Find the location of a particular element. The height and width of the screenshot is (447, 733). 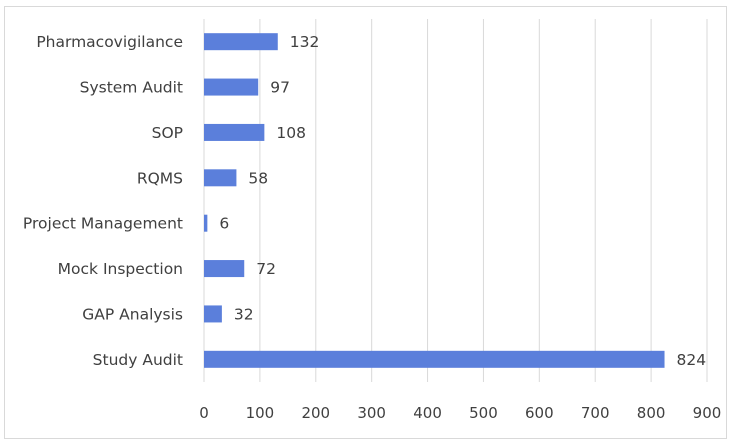

value-label: 58 is located at coordinates (258, 178).